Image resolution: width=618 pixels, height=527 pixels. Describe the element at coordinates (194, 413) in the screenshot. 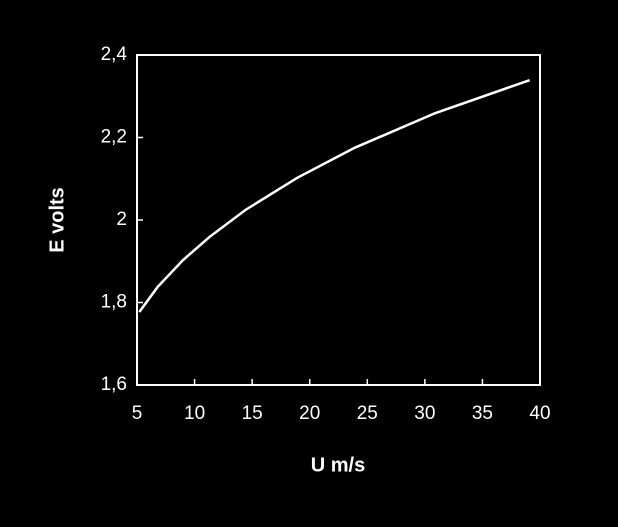

I see `x-tick-label: 10` at that location.